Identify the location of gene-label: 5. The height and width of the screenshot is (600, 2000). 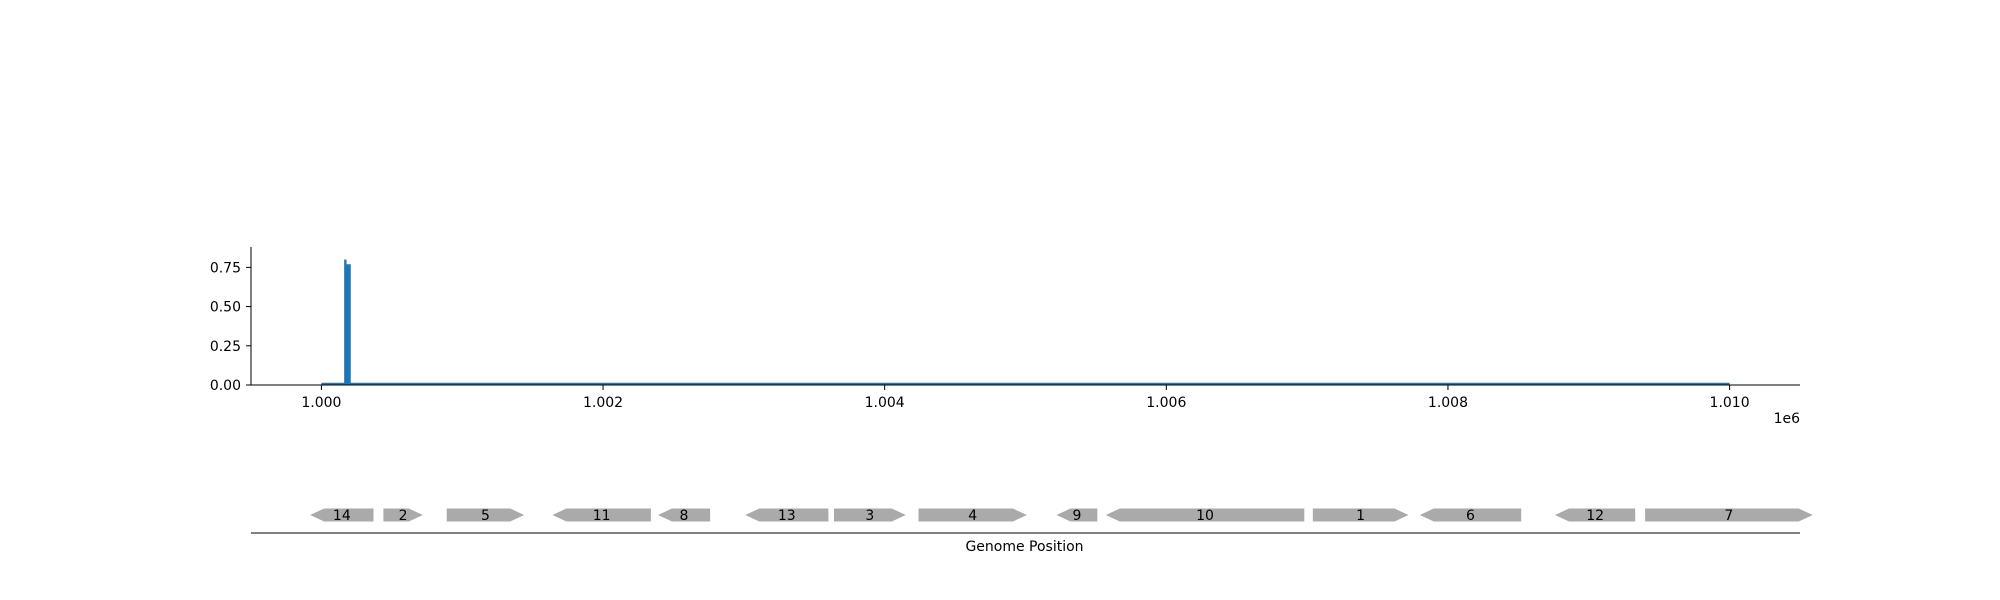
(485, 516).